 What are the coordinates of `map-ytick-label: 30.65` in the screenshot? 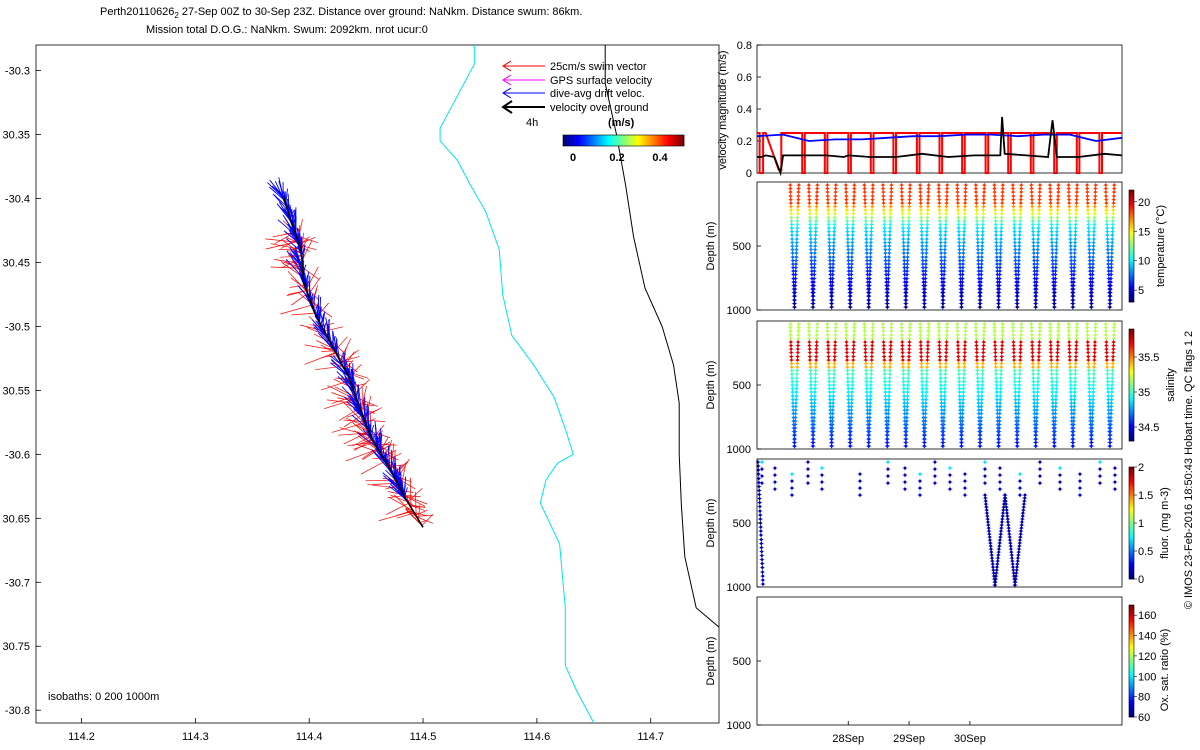 It's located at (16, 519).